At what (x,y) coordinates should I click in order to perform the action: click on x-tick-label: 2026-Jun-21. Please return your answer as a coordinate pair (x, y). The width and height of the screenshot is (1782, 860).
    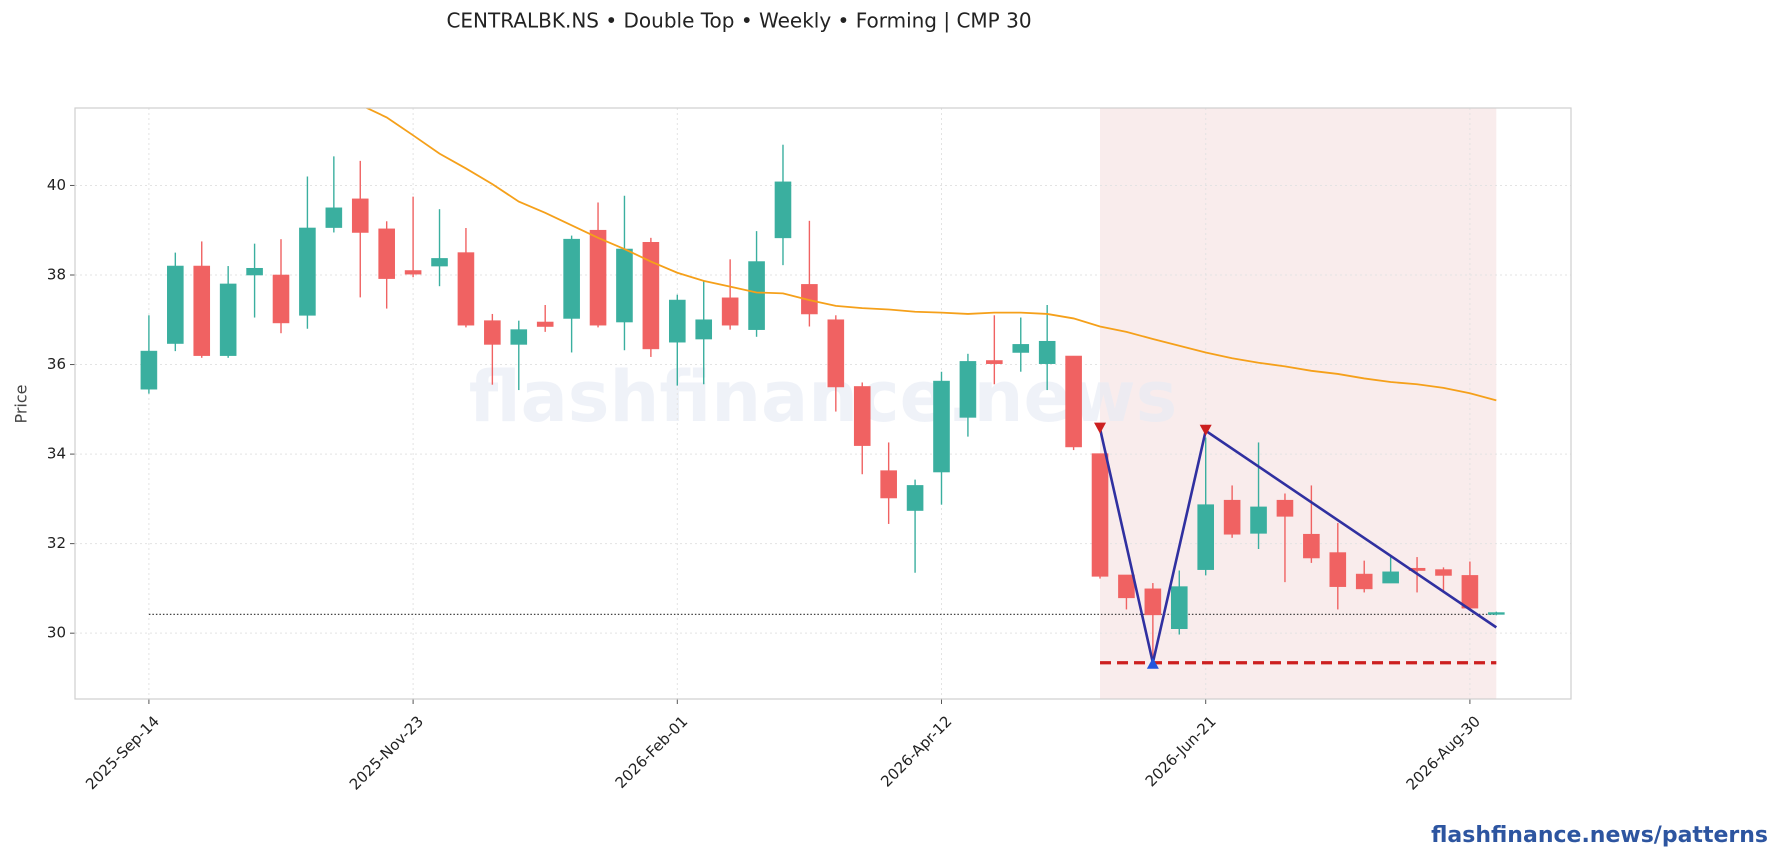
    Looking at the image, I should click on (1181, 751).